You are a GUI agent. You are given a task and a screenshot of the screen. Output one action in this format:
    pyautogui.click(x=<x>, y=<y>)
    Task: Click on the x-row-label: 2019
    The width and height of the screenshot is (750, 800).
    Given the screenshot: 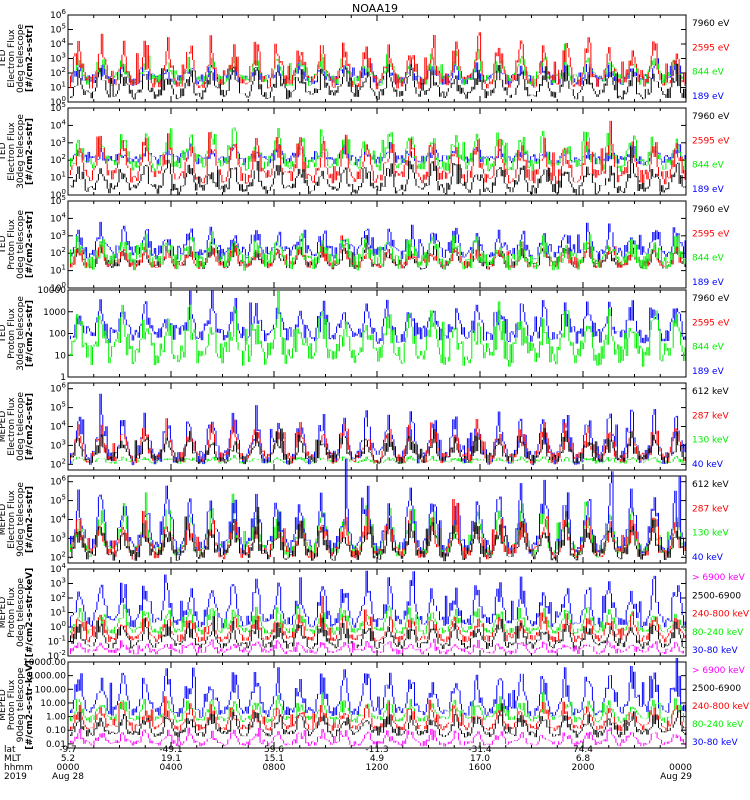 What is the action you would take?
    pyautogui.click(x=15, y=777)
    